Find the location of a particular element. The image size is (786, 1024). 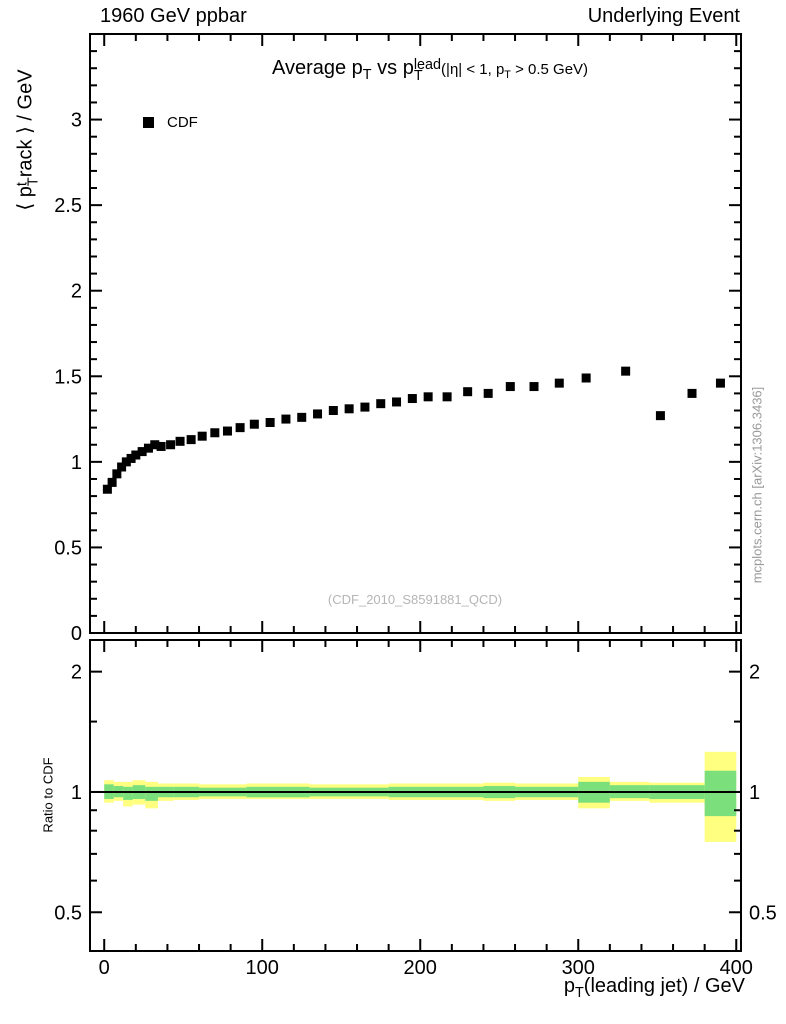

legend-cdf-label: CDF is located at coordinates (182, 122).